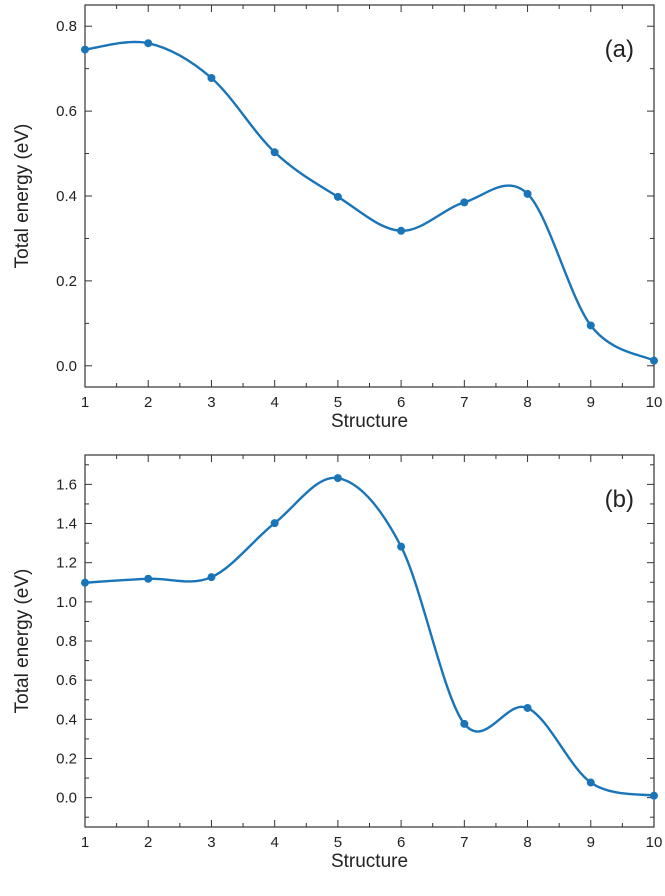 The width and height of the screenshot is (665, 896). I want to click on y-axis-label-a: Total energy (eV), so click(22, 196).